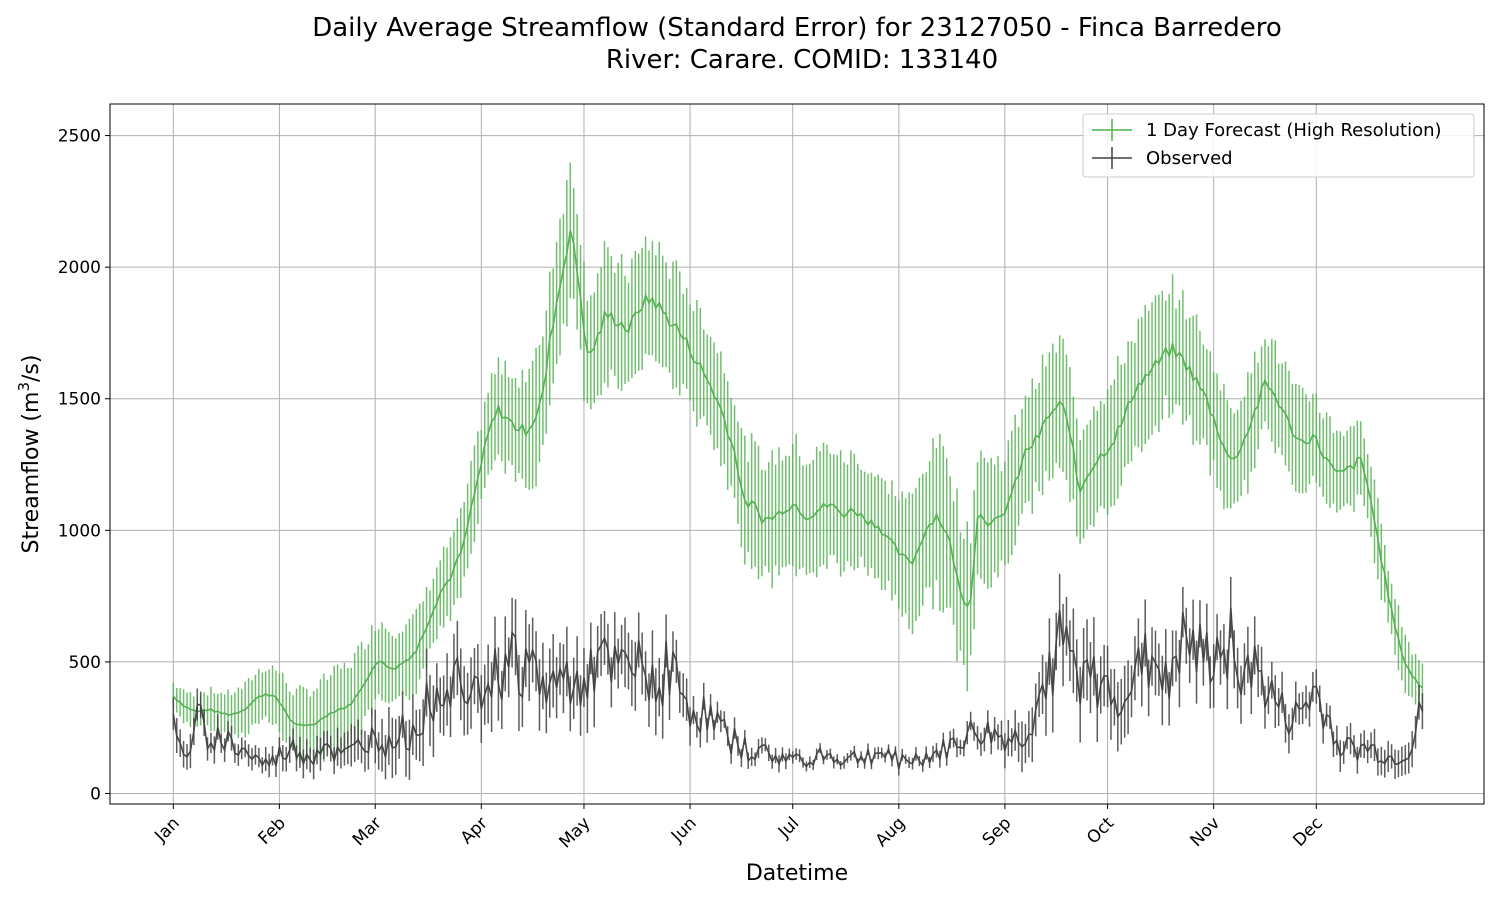 The image size is (1500, 900). Describe the element at coordinates (95, 794) in the screenshot. I see `y-tick-label: 0` at that location.